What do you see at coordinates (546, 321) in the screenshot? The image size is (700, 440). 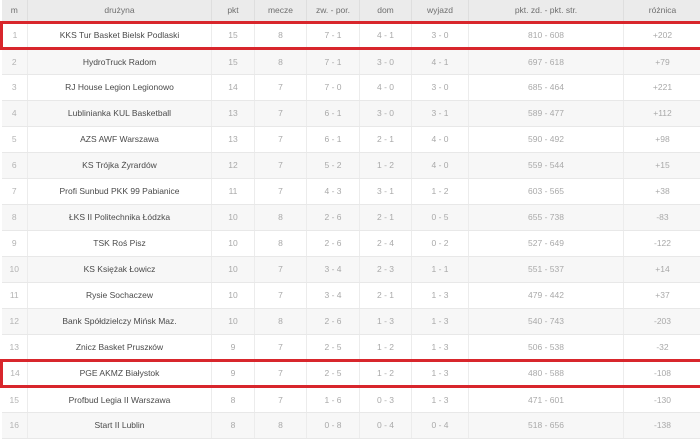 I see `cell-zdstr: 540 - 743` at bounding box center [546, 321].